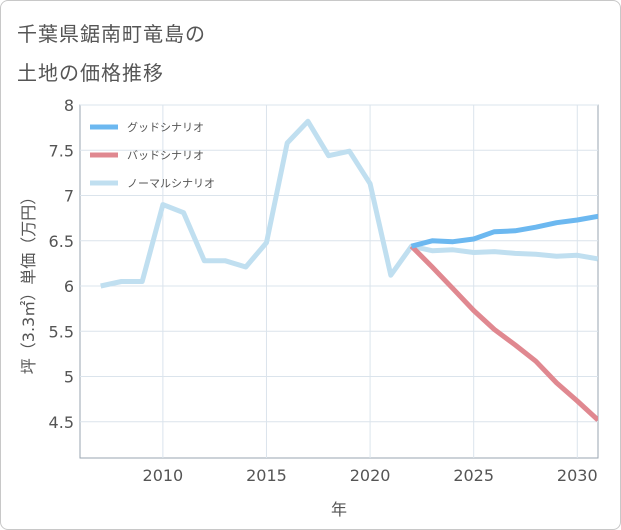  I want to click on y-tick-label: 8, so click(69, 105).